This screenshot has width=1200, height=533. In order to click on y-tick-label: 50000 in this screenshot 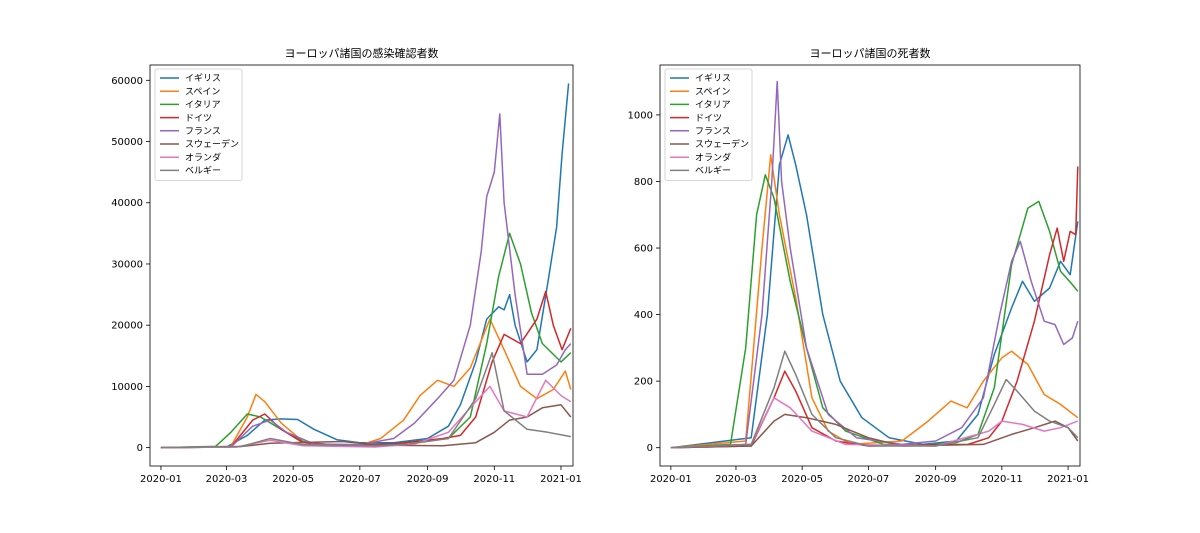, I will do `click(127, 142)`.